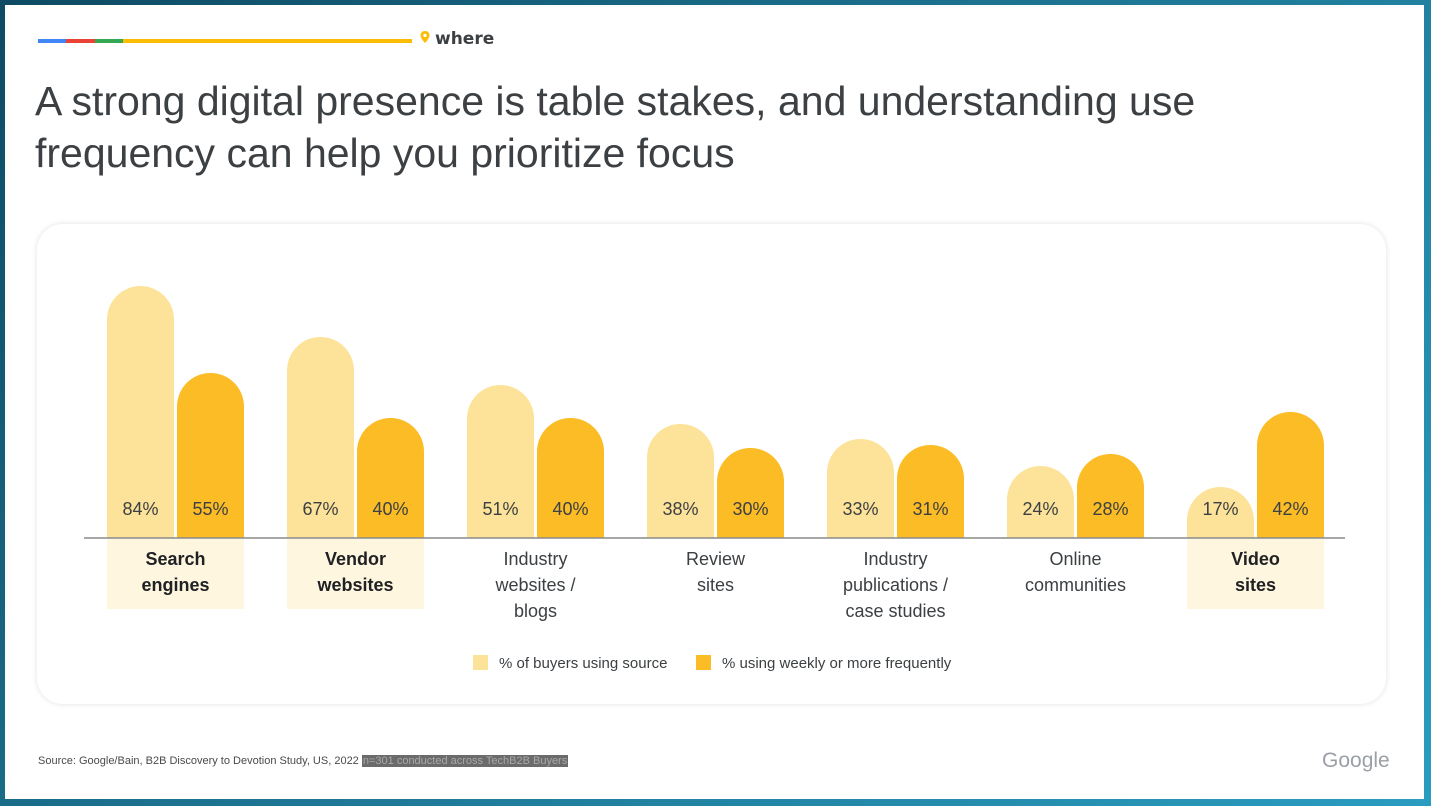 This screenshot has height=806, width=1431. What do you see at coordinates (175, 559) in the screenshot?
I see `category-label: Search` at bounding box center [175, 559].